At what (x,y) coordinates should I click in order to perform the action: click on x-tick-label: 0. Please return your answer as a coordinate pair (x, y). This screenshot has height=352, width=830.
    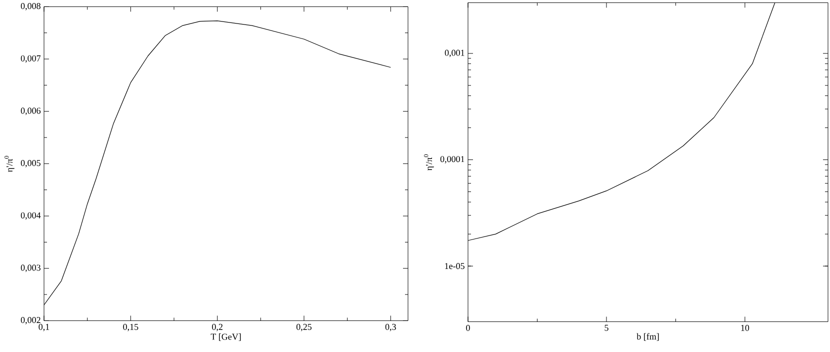
    Looking at the image, I should click on (468, 328).